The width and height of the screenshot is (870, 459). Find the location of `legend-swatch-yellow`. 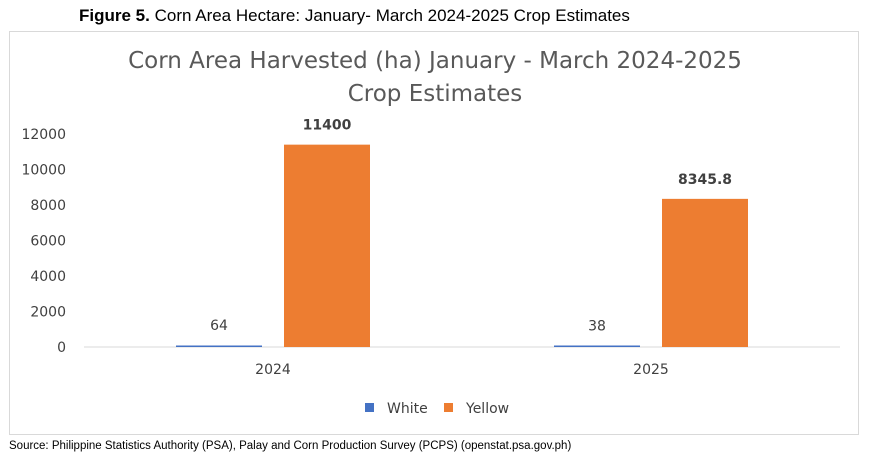

legend-swatch-yellow is located at coordinates (448, 407).